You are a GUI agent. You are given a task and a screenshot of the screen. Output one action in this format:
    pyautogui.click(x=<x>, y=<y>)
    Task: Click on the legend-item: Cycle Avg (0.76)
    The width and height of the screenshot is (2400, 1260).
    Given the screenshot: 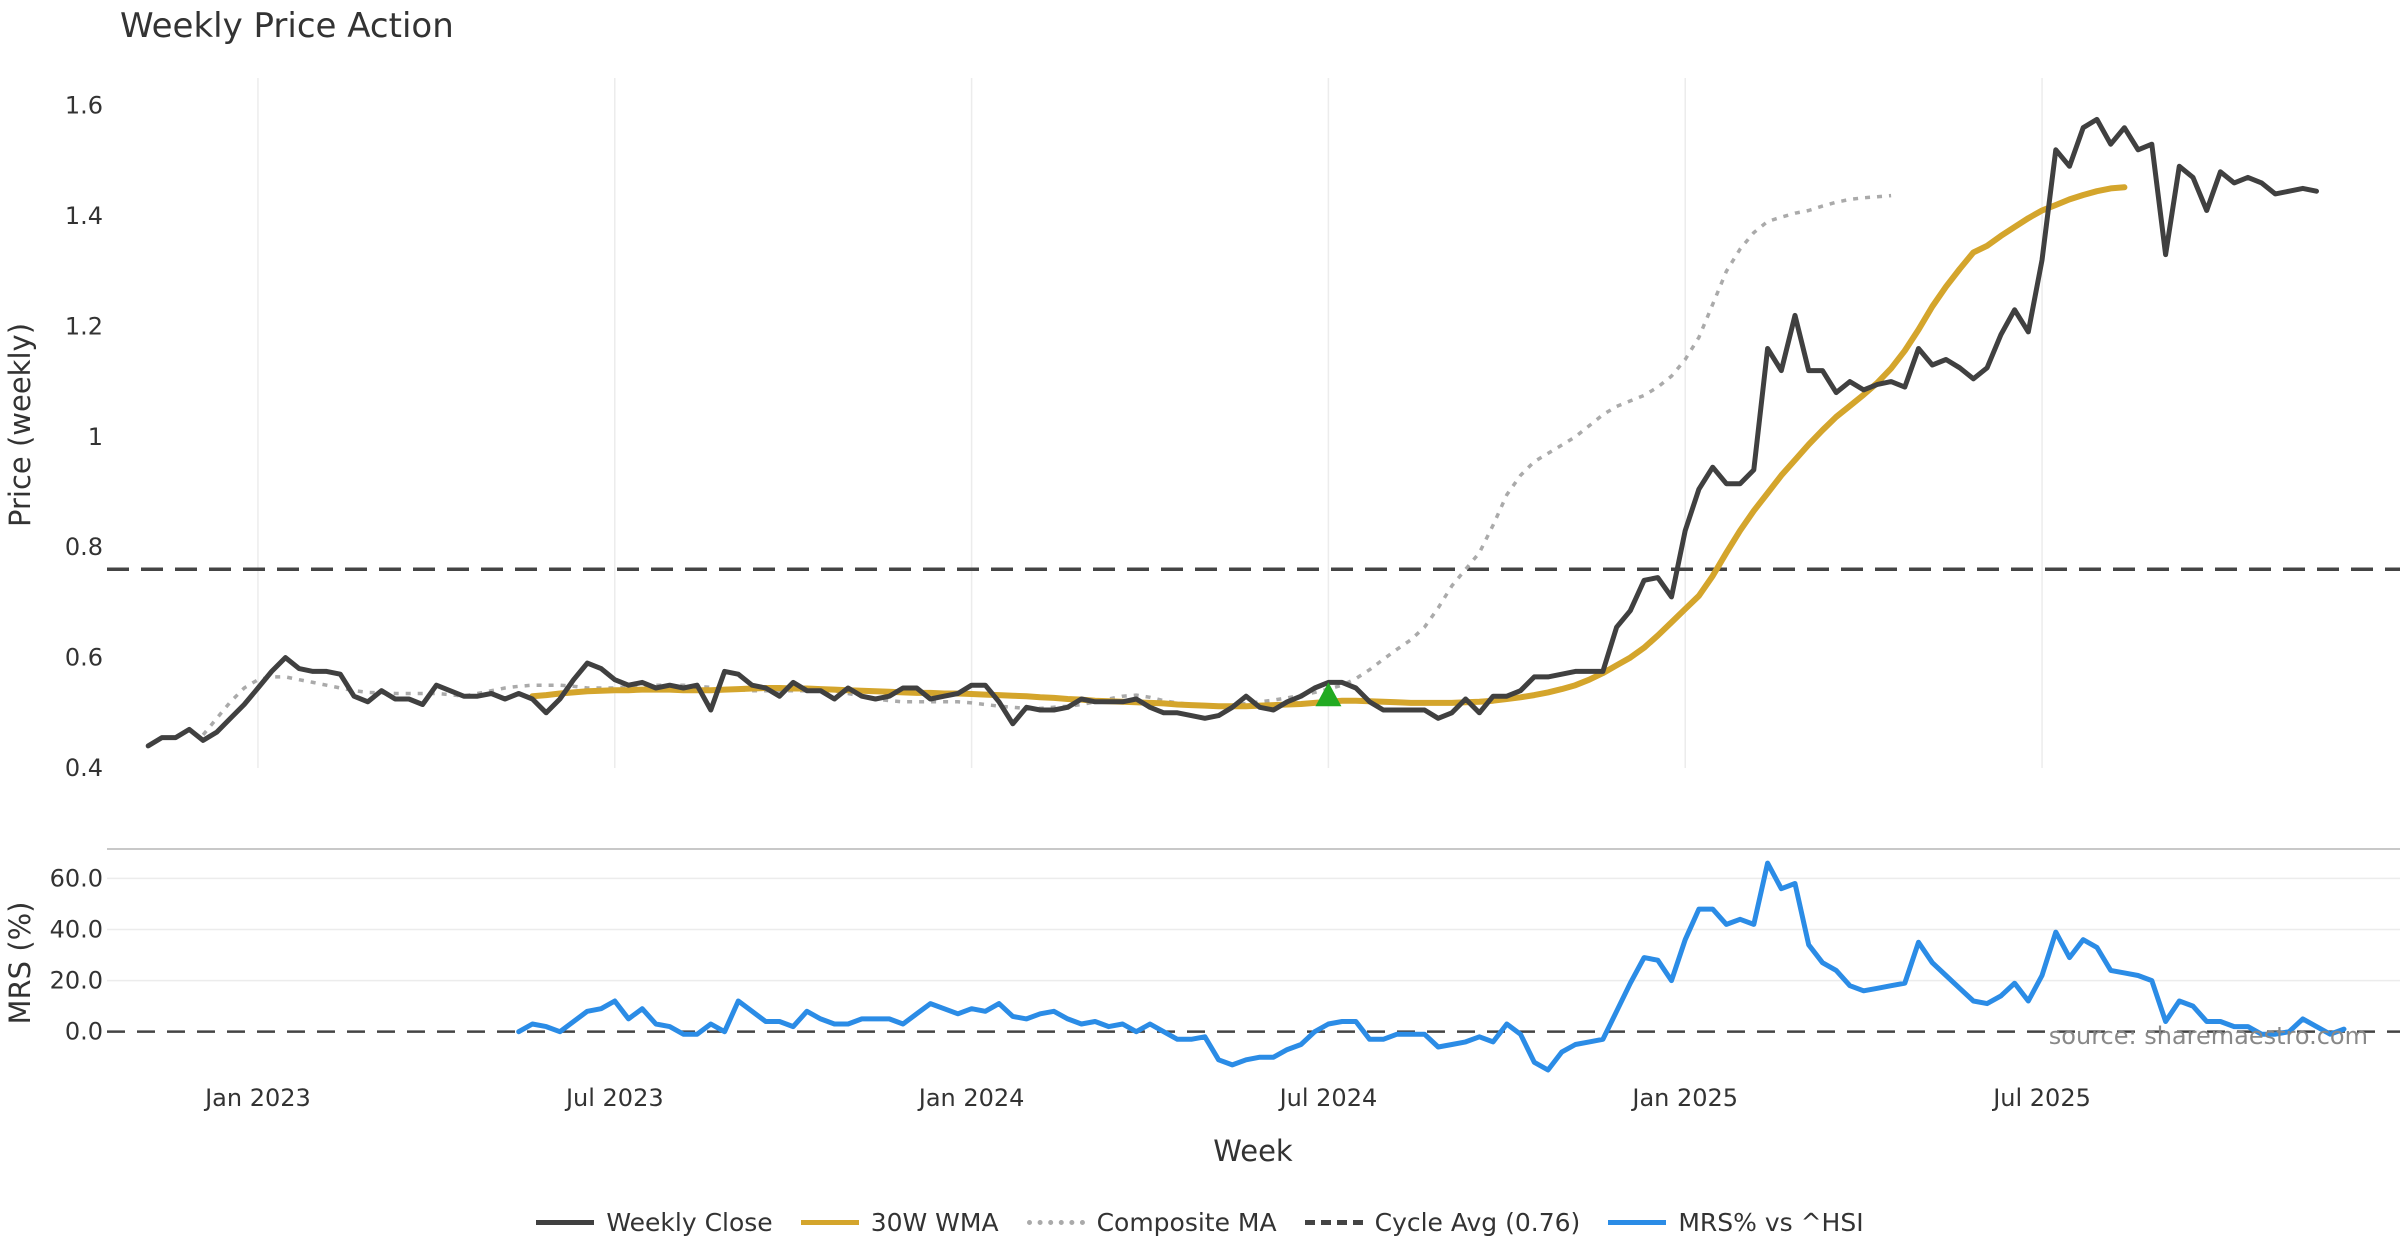 What is the action you would take?
    pyautogui.click(x=1442, y=1222)
    